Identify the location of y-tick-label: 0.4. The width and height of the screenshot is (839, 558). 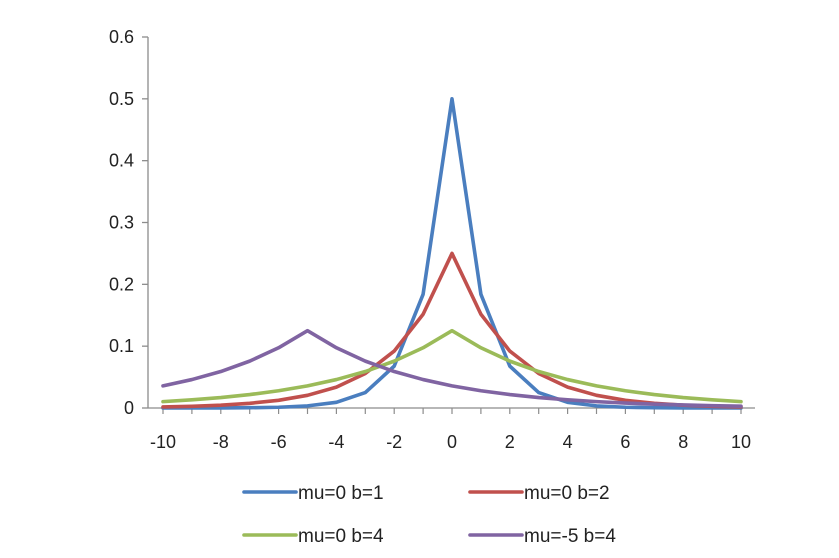
(121, 161).